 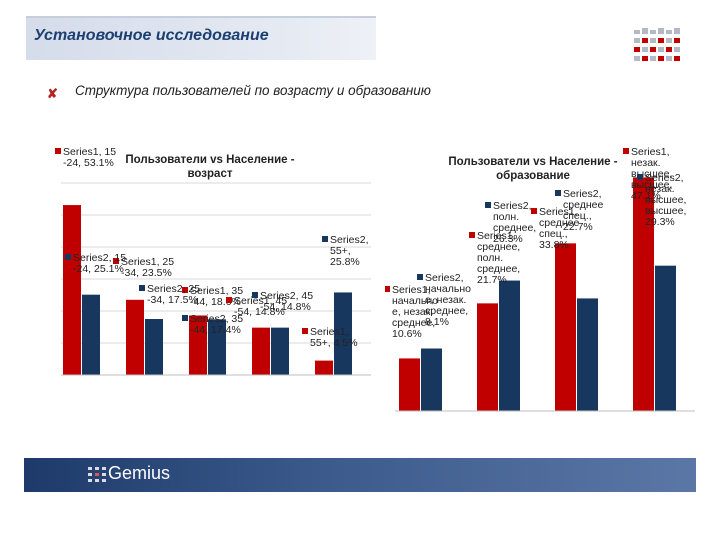 What do you see at coordinates (498, 258) in the screenshot?
I see `data-label: Series1, среднее, полн. среднее, 21.7%` at bounding box center [498, 258].